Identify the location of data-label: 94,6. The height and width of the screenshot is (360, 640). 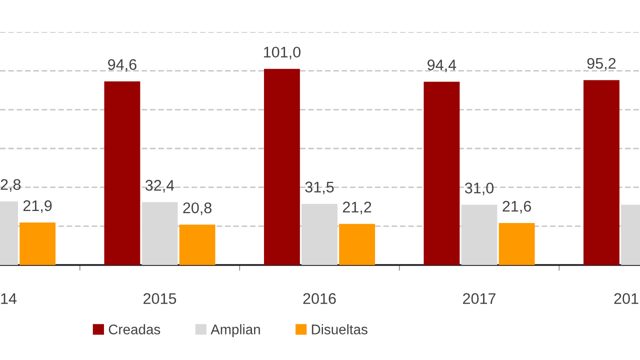
(122, 65).